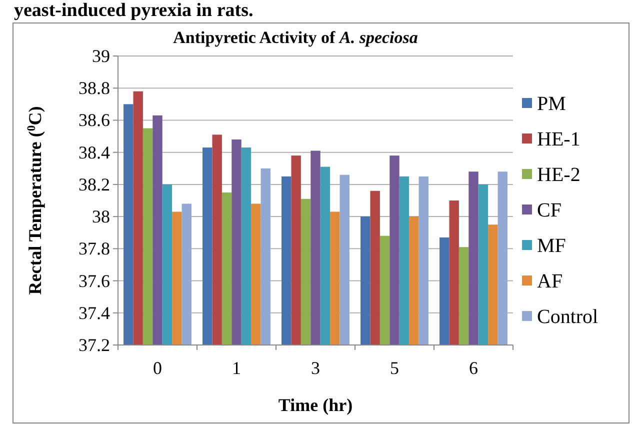 The image size is (637, 424). Describe the element at coordinates (315, 405) in the screenshot. I see `x-axis-title: Time (hr)` at that location.